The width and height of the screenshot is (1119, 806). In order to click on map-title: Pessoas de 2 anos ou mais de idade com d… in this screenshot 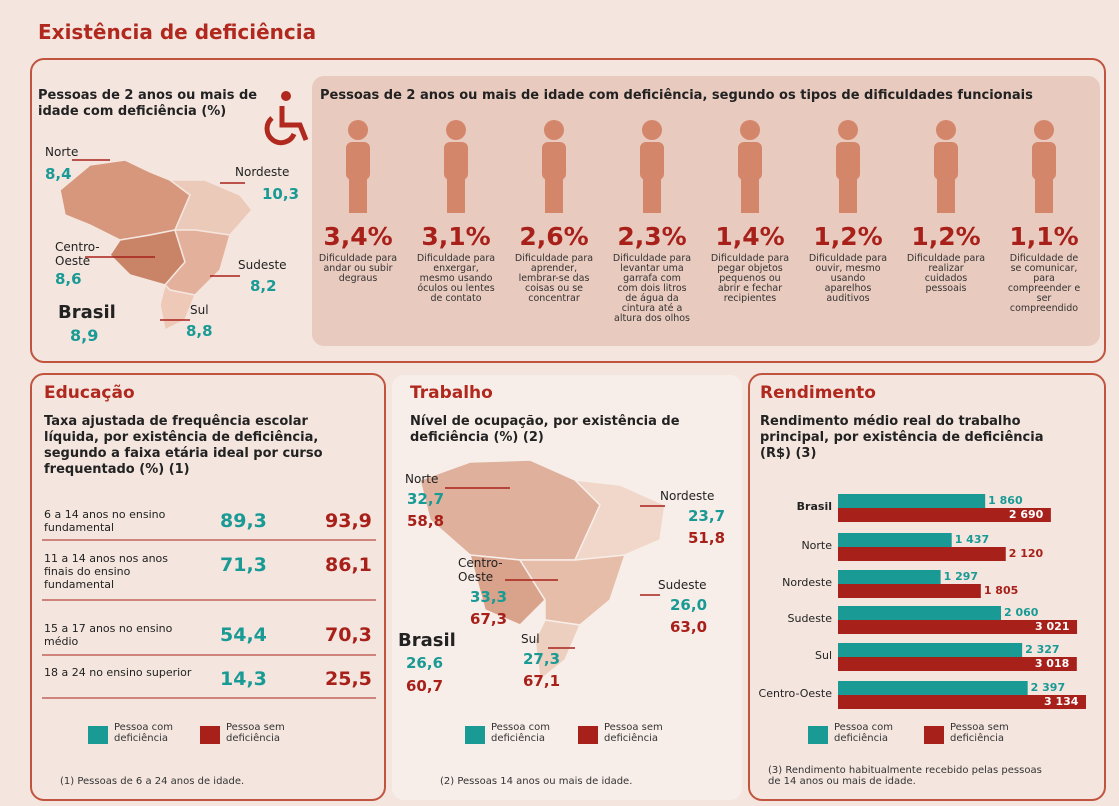, I will do `click(148, 103)`.